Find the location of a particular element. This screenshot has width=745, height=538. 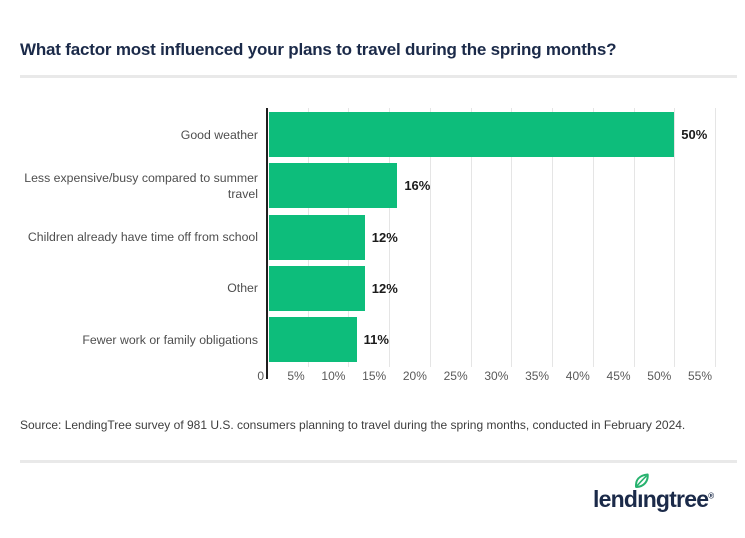

bar-value-label: 50% is located at coordinates (694, 134).